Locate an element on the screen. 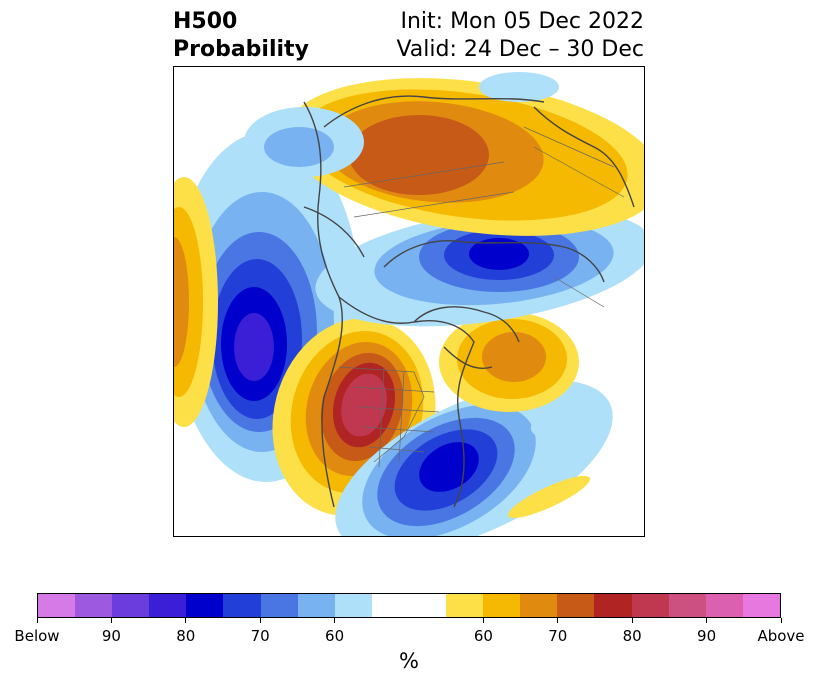  anomaly-siberia-above is located at coordinates (464, 157).